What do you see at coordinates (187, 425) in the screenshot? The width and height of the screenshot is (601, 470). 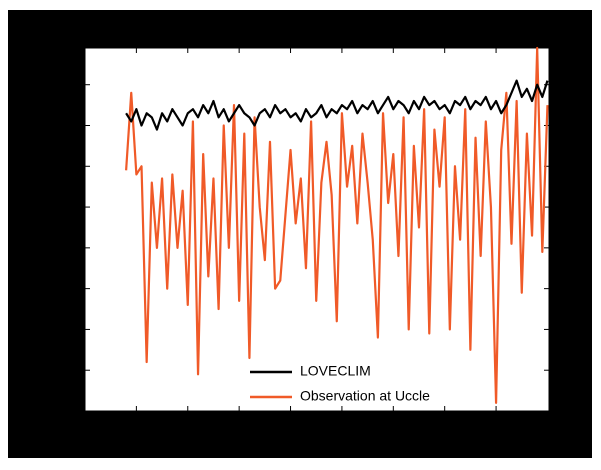 I see `x-tick-label: 2` at bounding box center [187, 425].